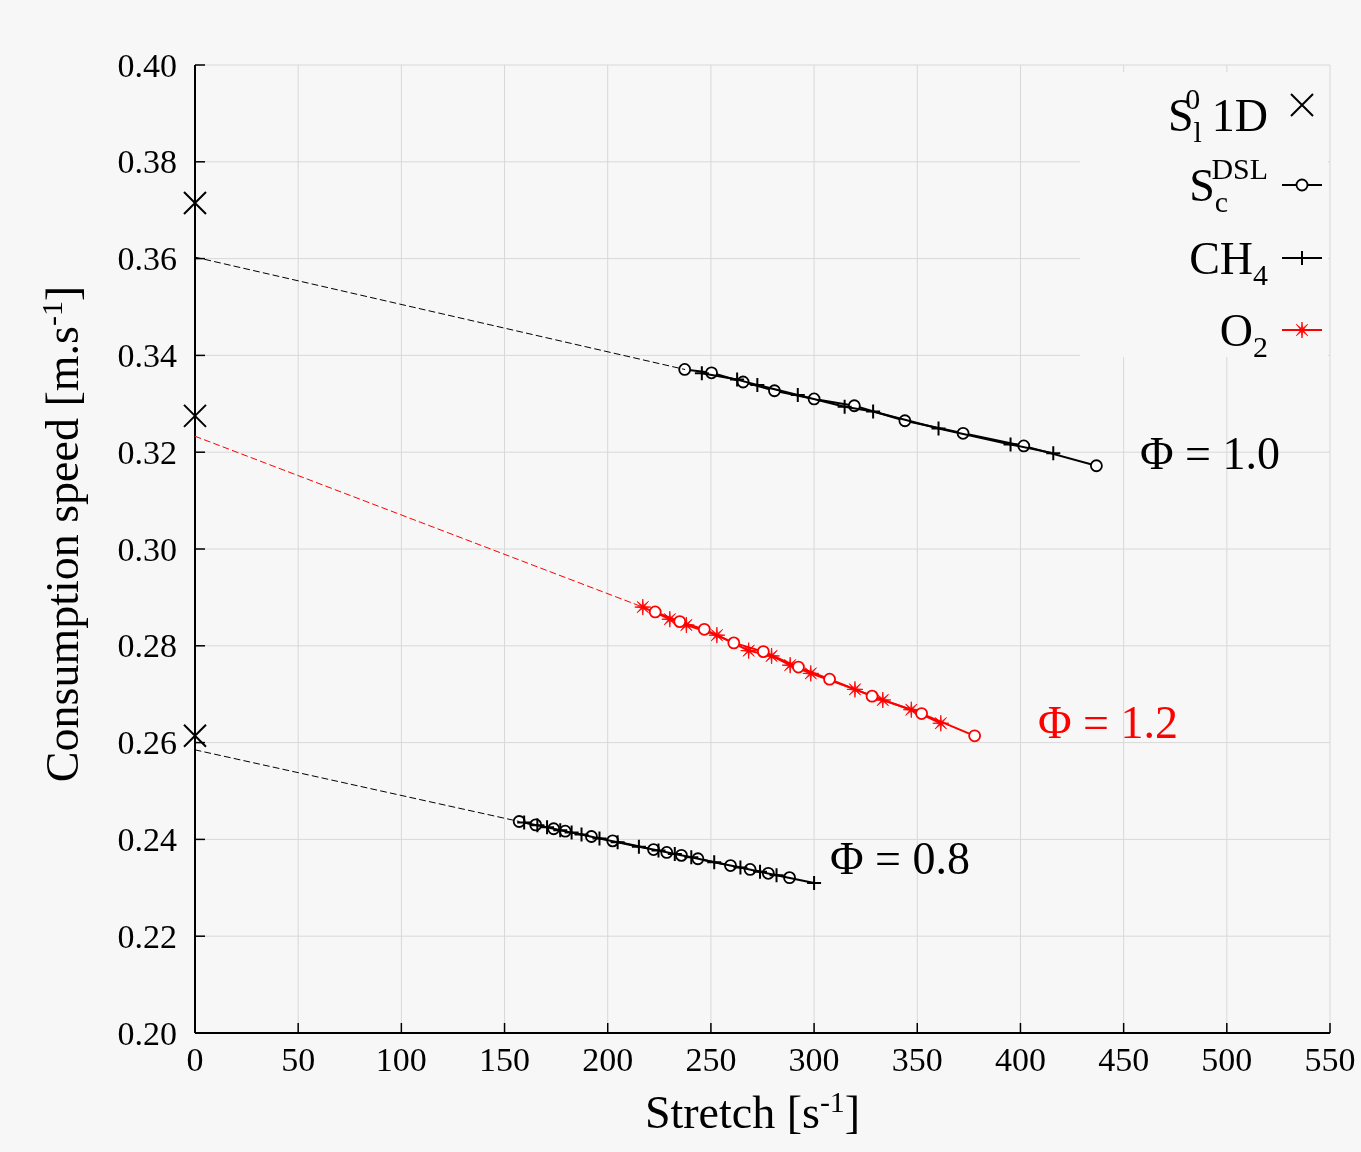 The width and height of the screenshot is (1361, 1152). What do you see at coordinates (147, 65) in the screenshot?
I see `y-tick-label: 0.40` at bounding box center [147, 65].